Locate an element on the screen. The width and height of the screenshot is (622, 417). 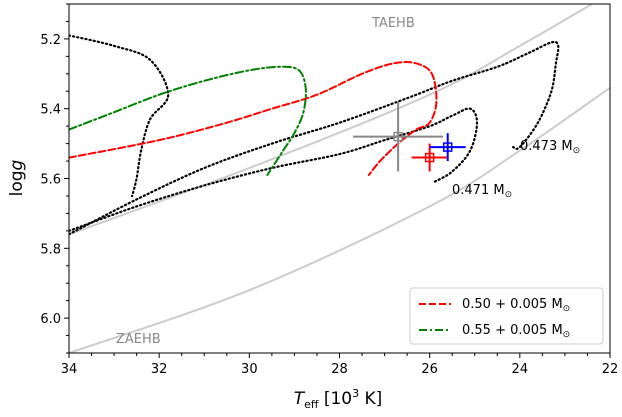
mass-473-sun: ⊙ is located at coordinates (577, 151).